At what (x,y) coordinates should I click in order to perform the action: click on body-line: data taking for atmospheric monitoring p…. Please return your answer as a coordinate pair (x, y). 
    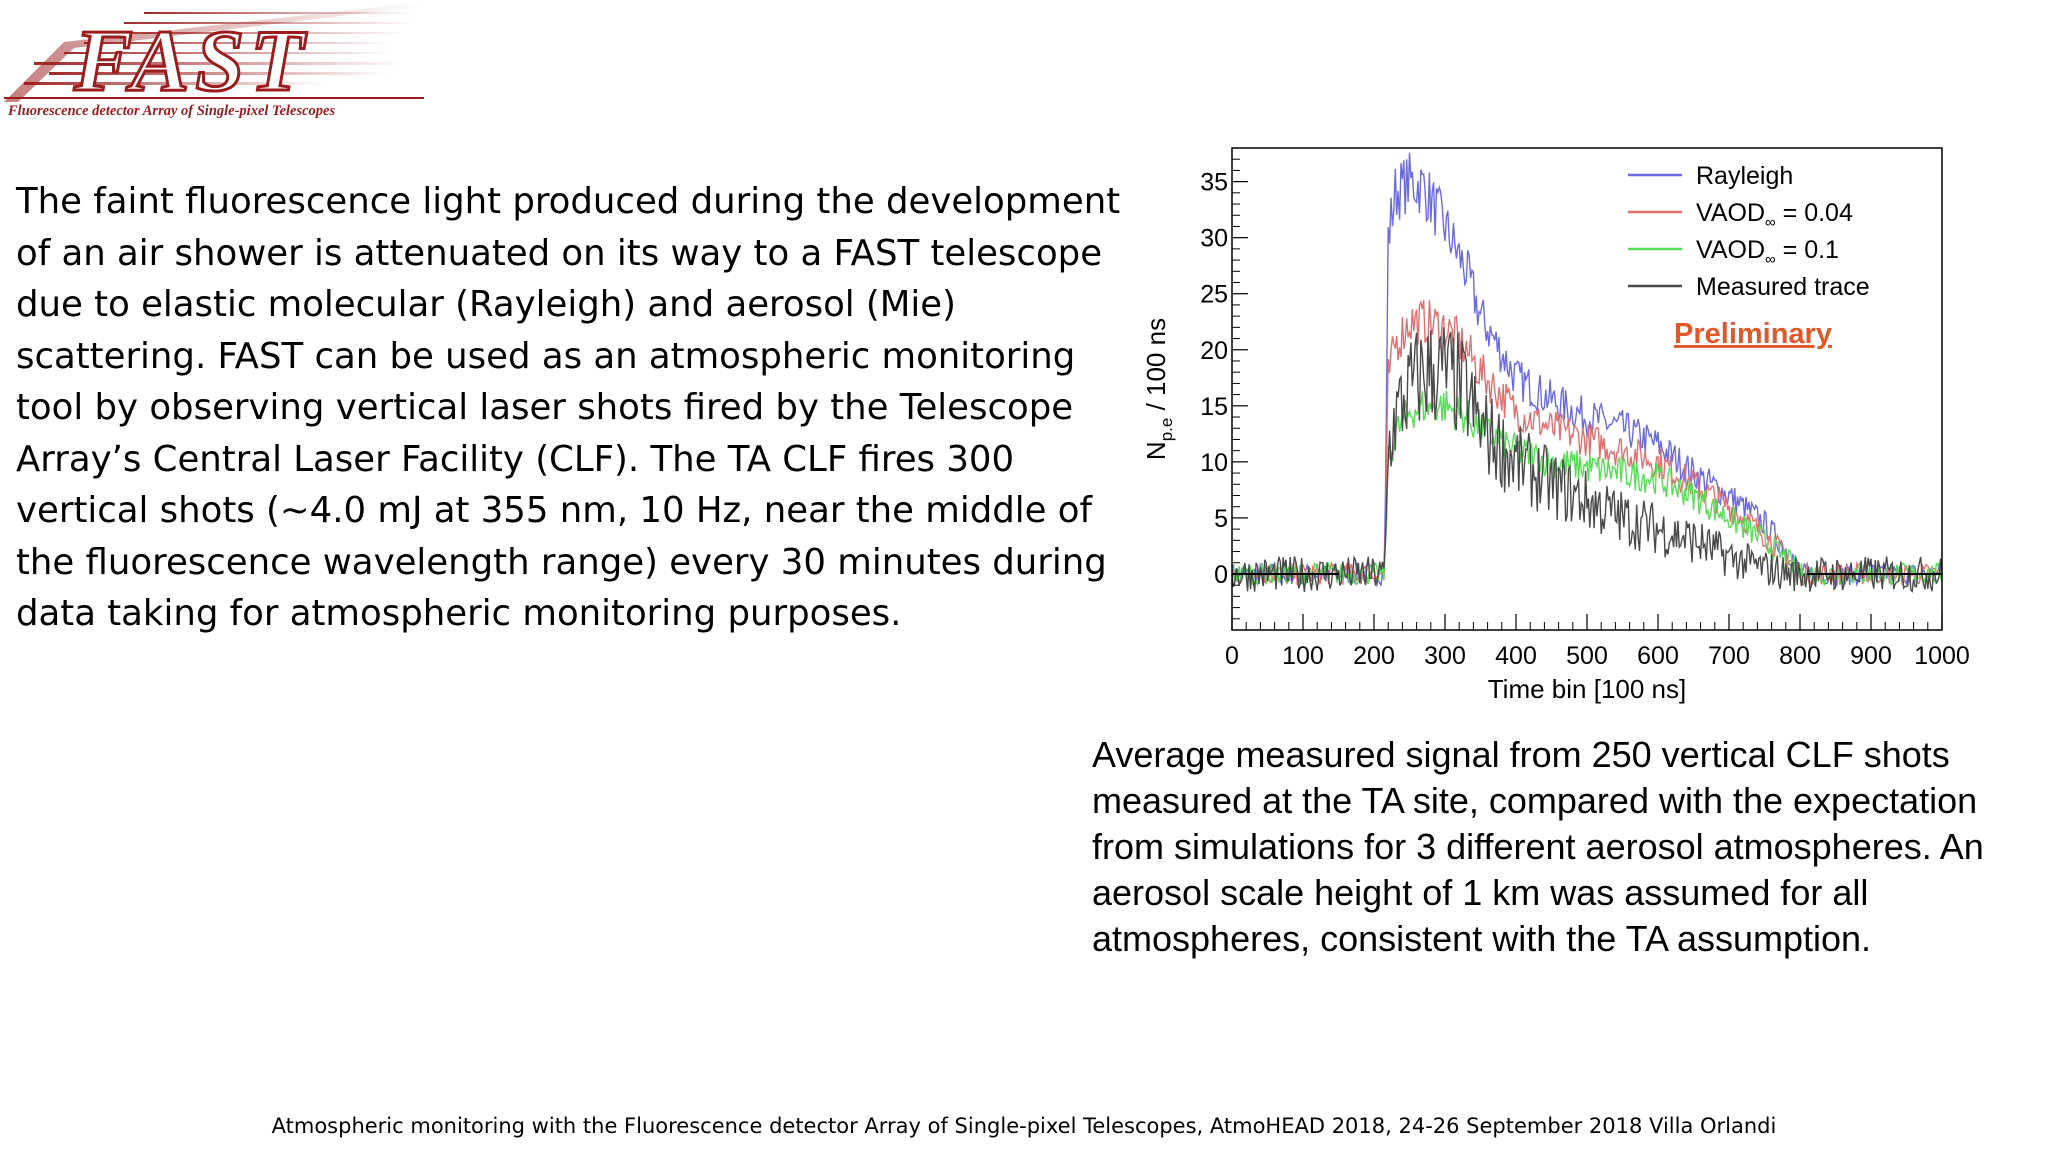
    Looking at the image, I should click on (459, 613).